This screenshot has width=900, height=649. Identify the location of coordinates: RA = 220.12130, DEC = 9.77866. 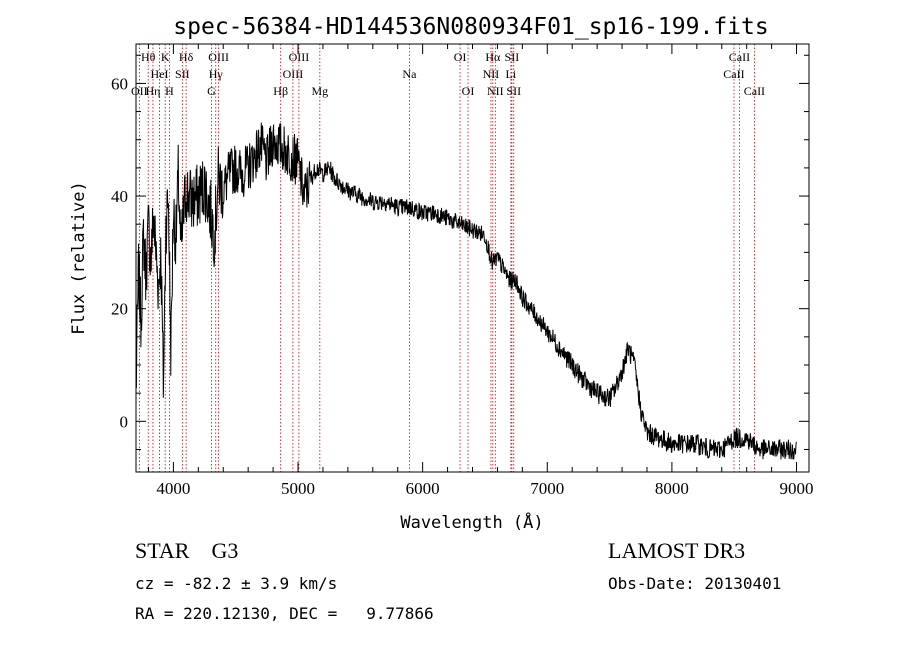
(284, 613).